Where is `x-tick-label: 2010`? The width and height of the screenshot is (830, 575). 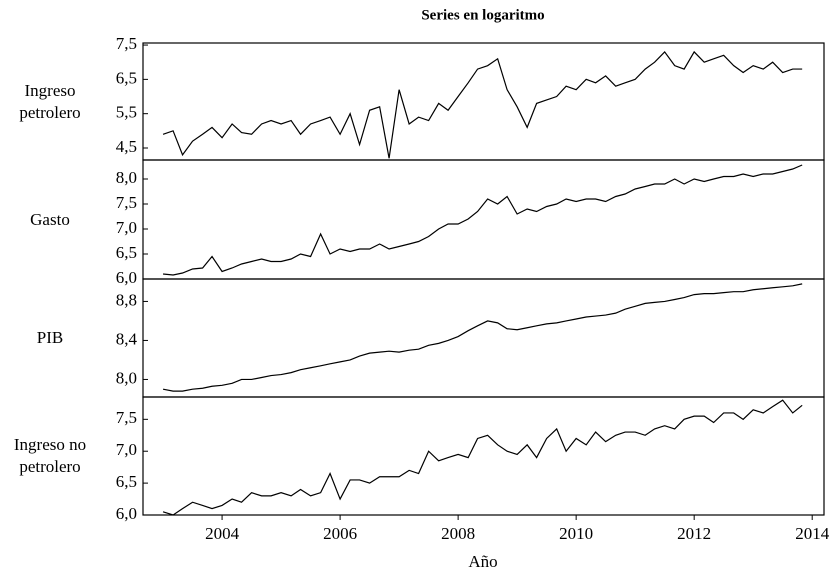
x-tick-label: 2010 is located at coordinates (576, 533).